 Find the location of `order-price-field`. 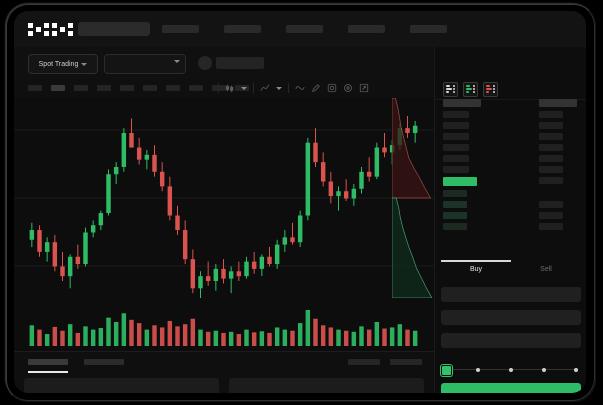

order-price-field is located at coordinates (511, 294).